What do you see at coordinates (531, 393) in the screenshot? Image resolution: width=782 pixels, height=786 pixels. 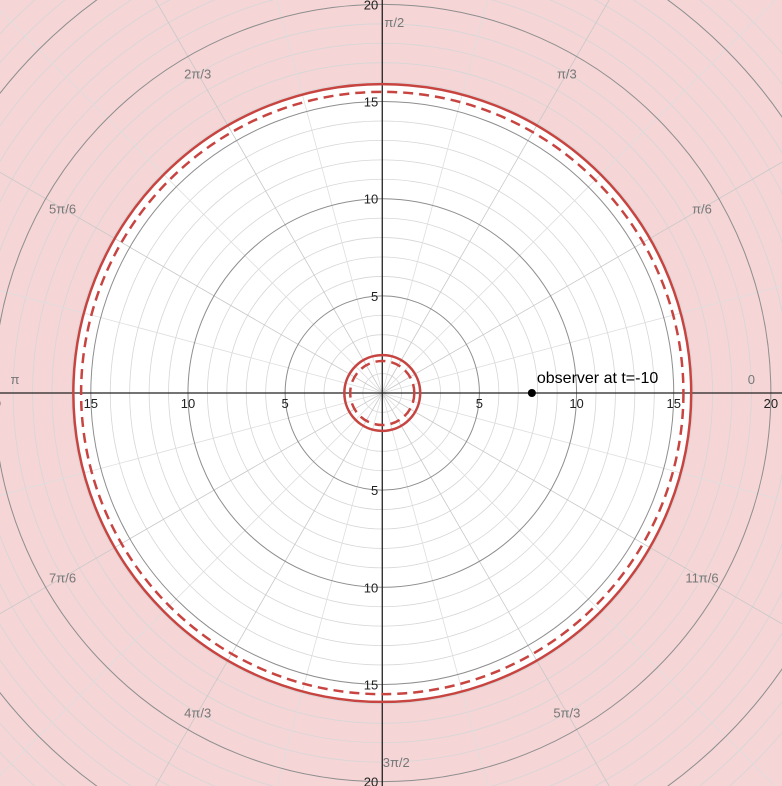 I see `observer-point` at bounding box center [531, 393].